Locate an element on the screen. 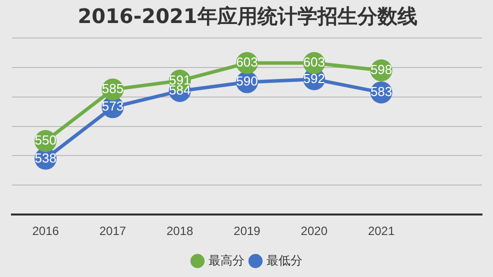 This screenshot has width=493, height=277. chart-title: 2016-2021年应用统计学招生分数线 is located at coordinates (248, 16).